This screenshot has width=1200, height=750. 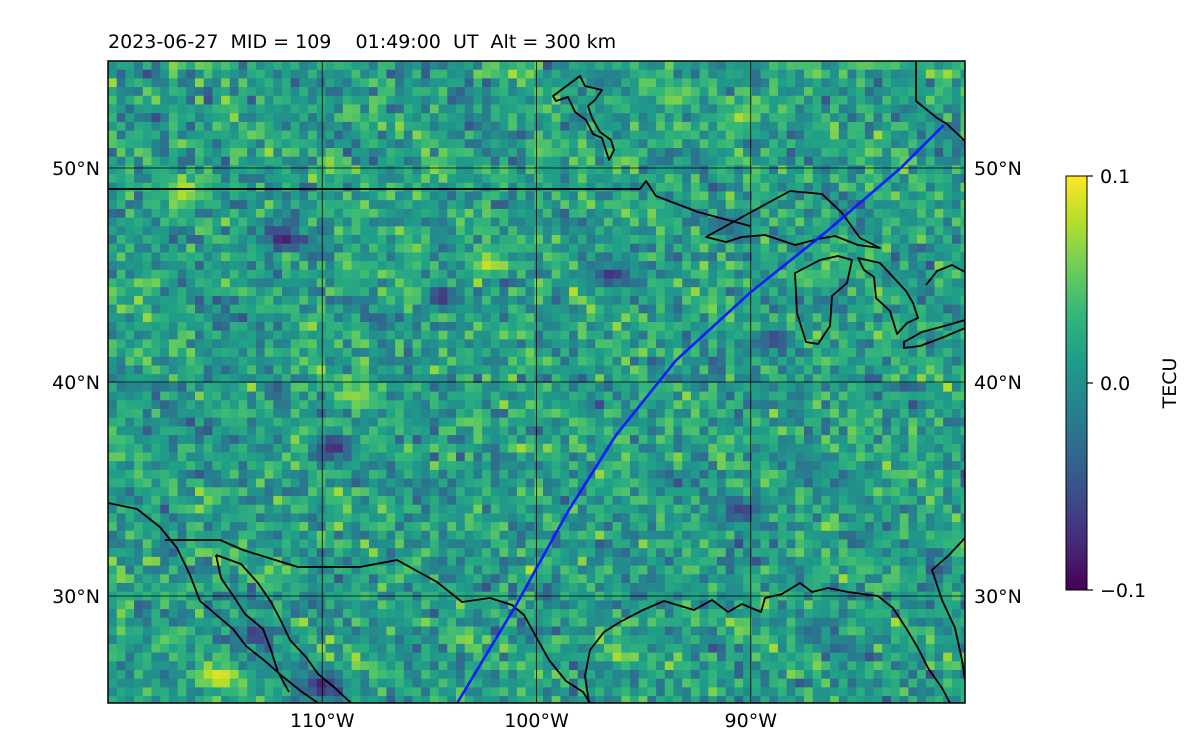 What do you see at coordinates (583, 118) in the screenshot?
I see `hudson-bay-island` at bounding box center [583, 118].